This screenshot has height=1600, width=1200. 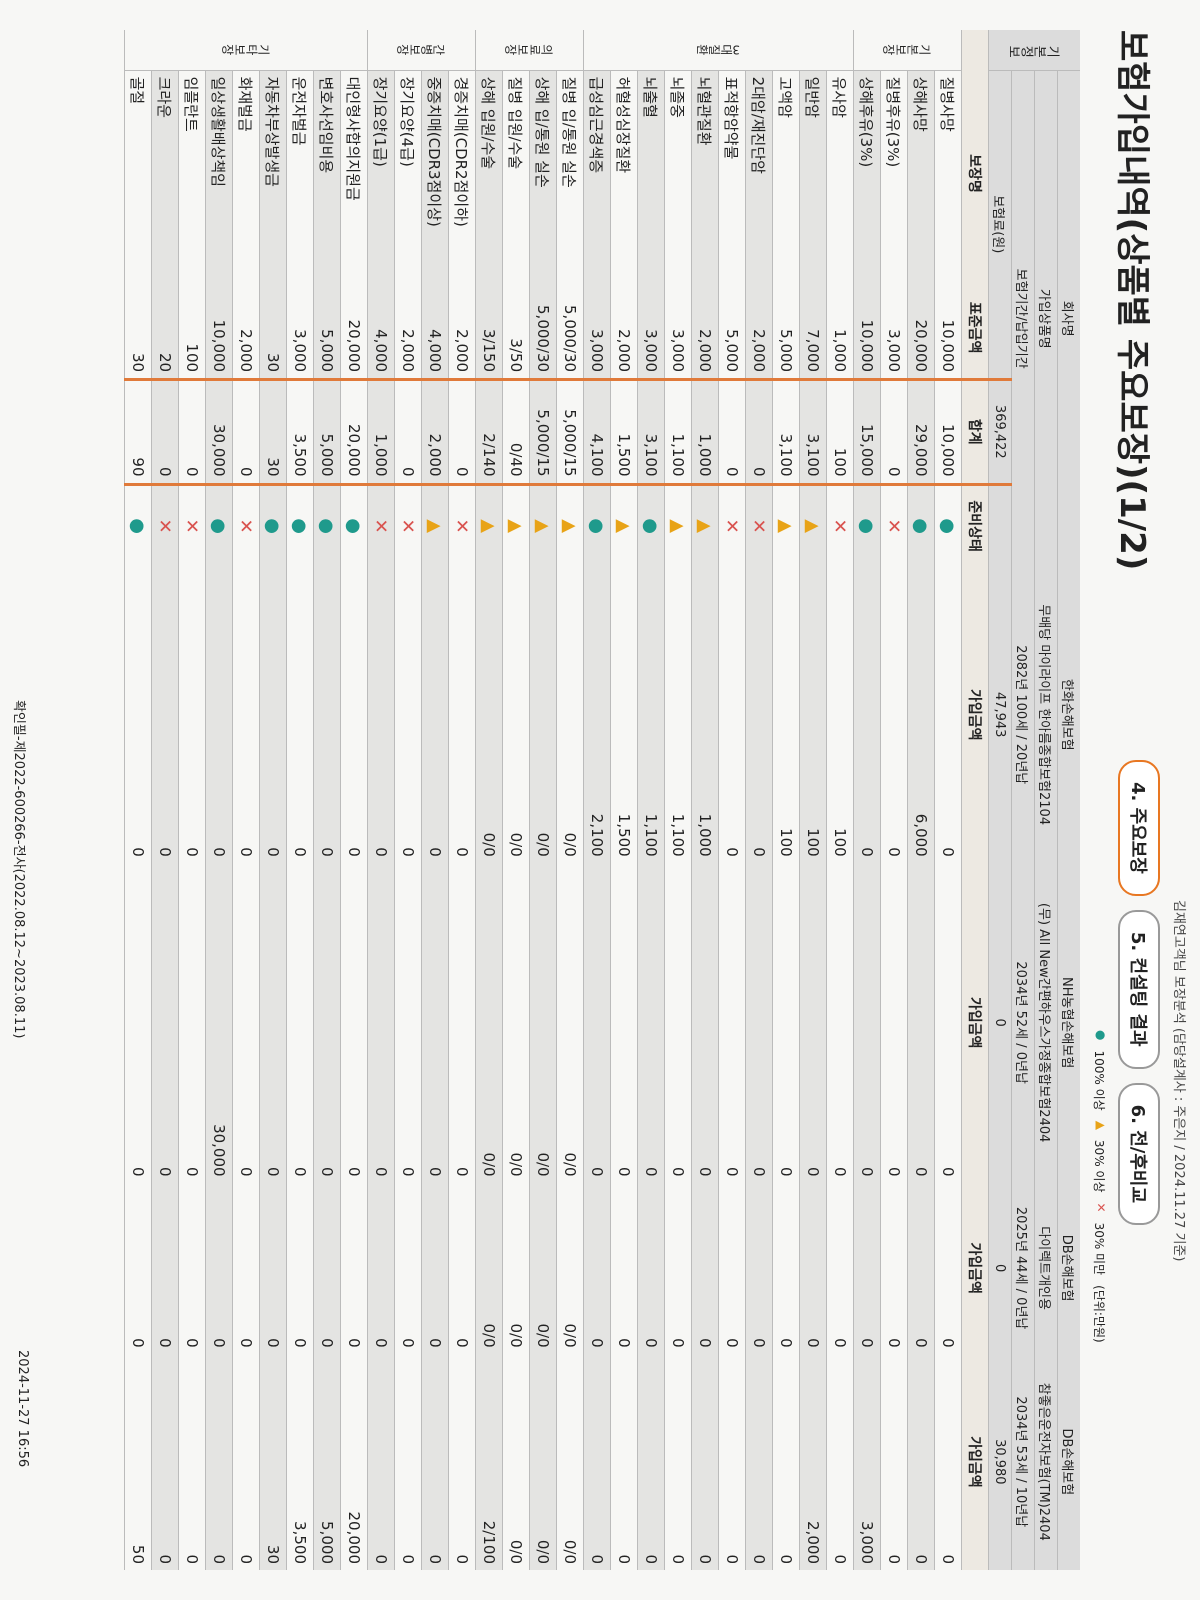 I want to click on coverage-row: 크라운 20 0 ✕ 0 0 0 0, so click(x=165, y=800).